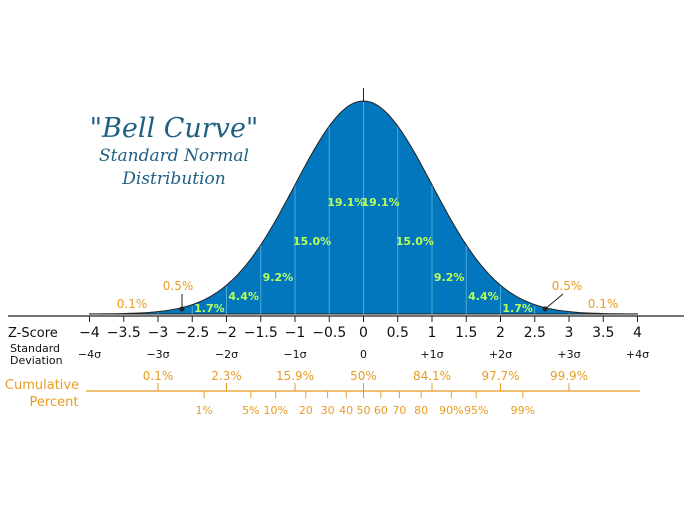 The image size is (692, 531). I want to click on z-tick-label: −2.5, so click(192, 333).